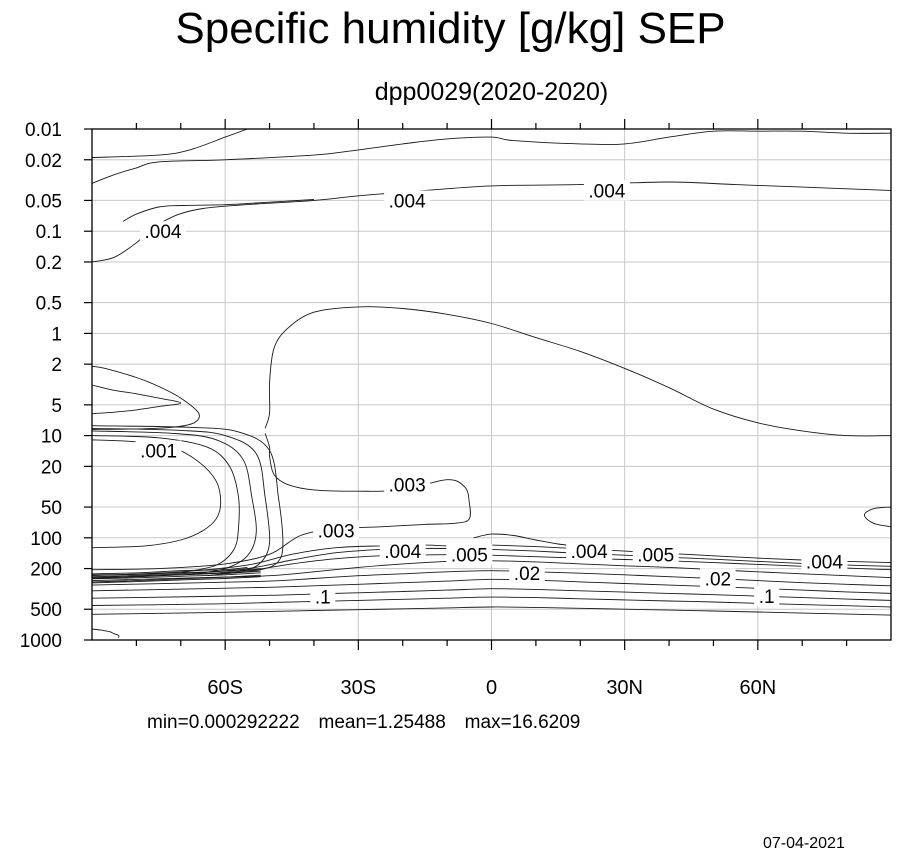  I want to click on stats-line: min=0.000292222 mean=1.25488 max=16.6209, so click(363, 723).